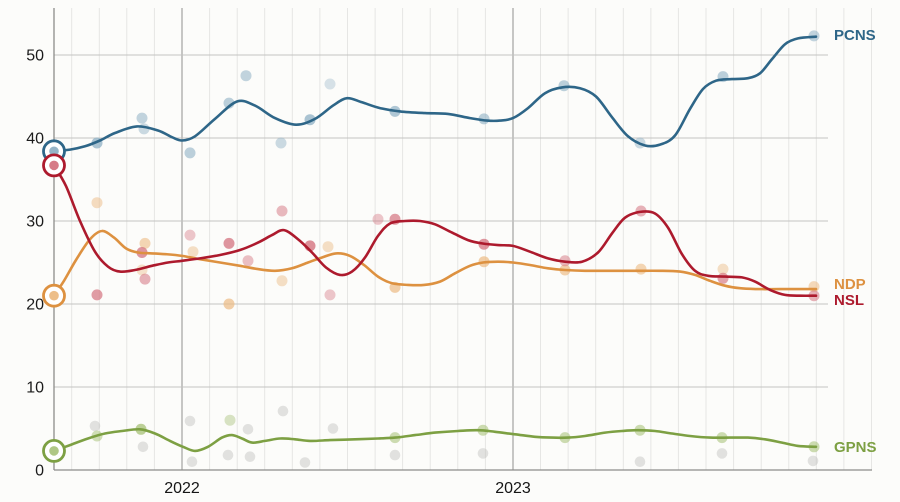 This screenshot has height=502, width=900. What do you see at coordinates (855, 35) in the screenshot?
I see `pcns-series-label: PCNS` at bounding box center [855, 35].